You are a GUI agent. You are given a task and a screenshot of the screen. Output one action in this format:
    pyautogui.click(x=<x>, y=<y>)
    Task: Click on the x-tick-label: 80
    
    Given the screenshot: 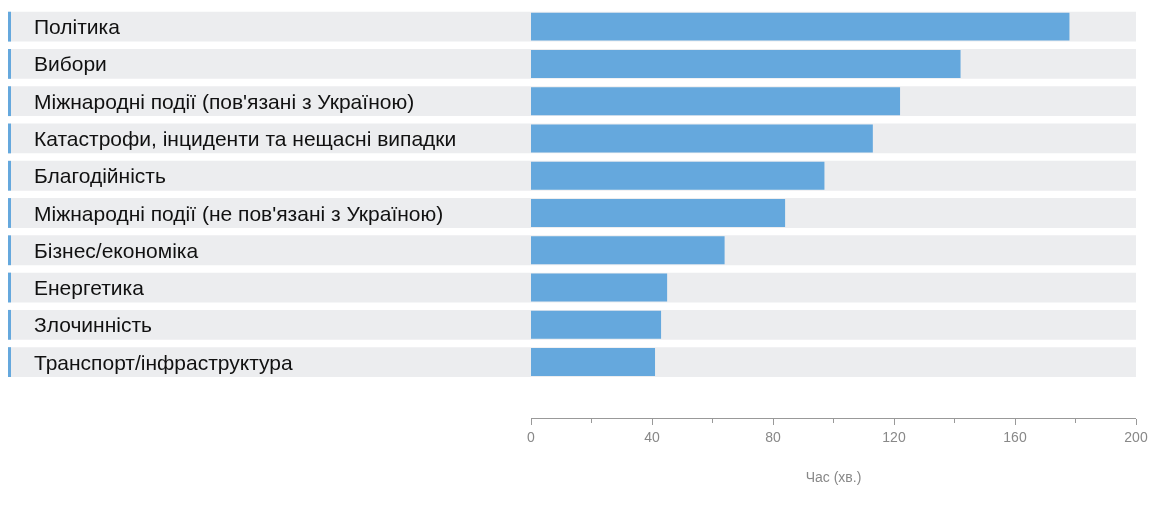 What is the action you would take?
    pyautogui.click(x=773, y=436)
    